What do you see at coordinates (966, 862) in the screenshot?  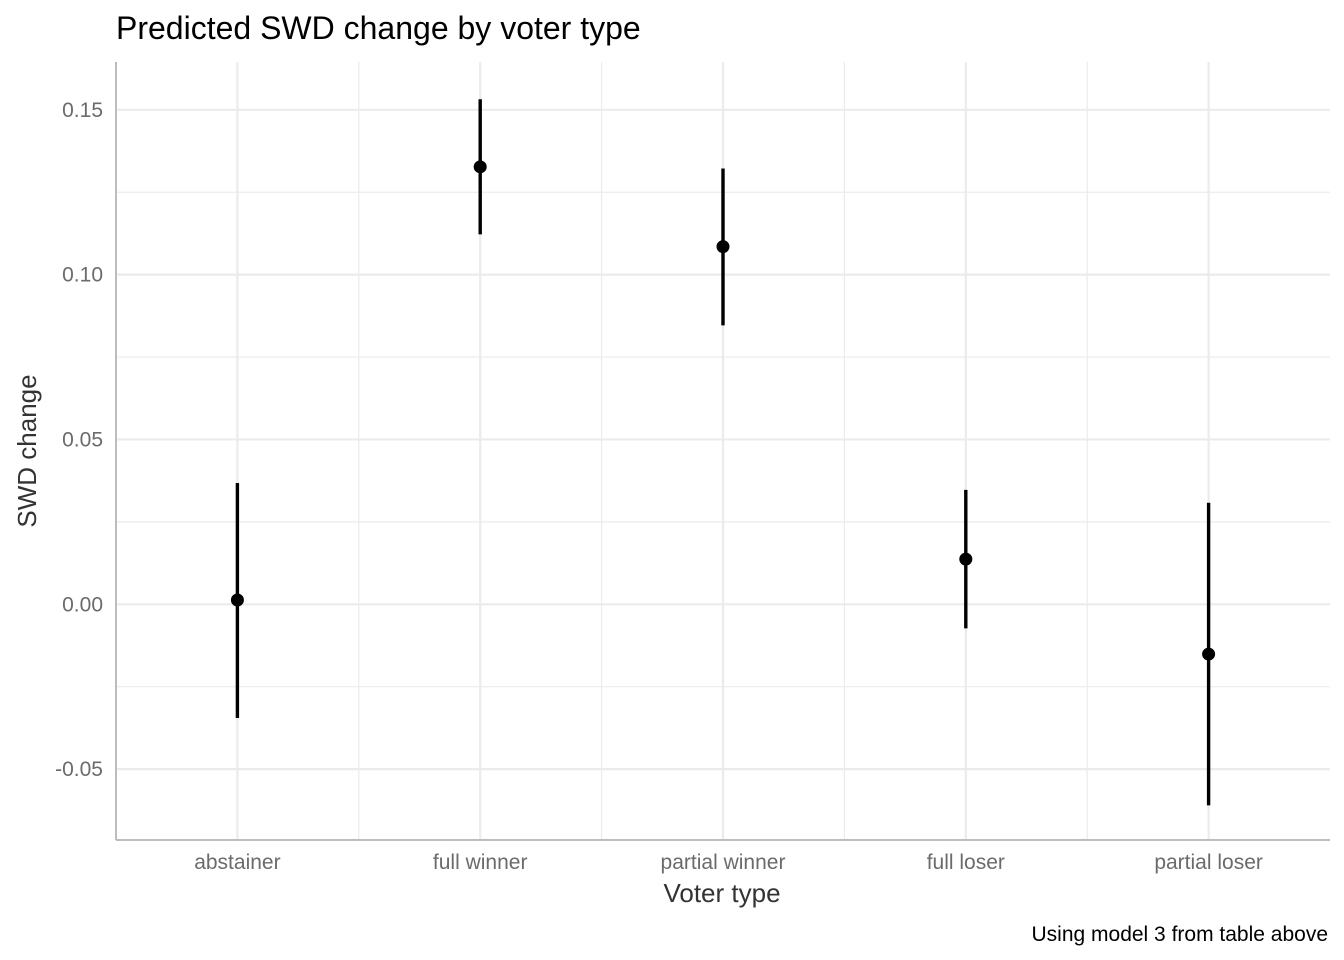 I see `x-tick-label: full loser` at bounding box center [966, 862].